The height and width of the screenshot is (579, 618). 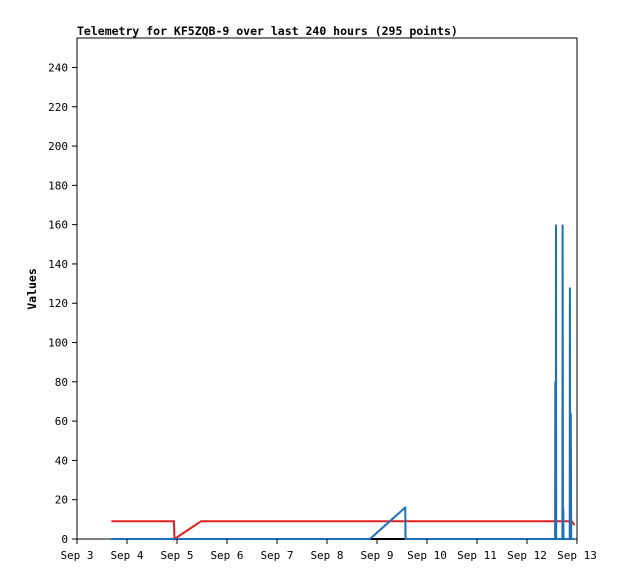 I want to click on y-tick-label: 60, so click(x=61, y=421).